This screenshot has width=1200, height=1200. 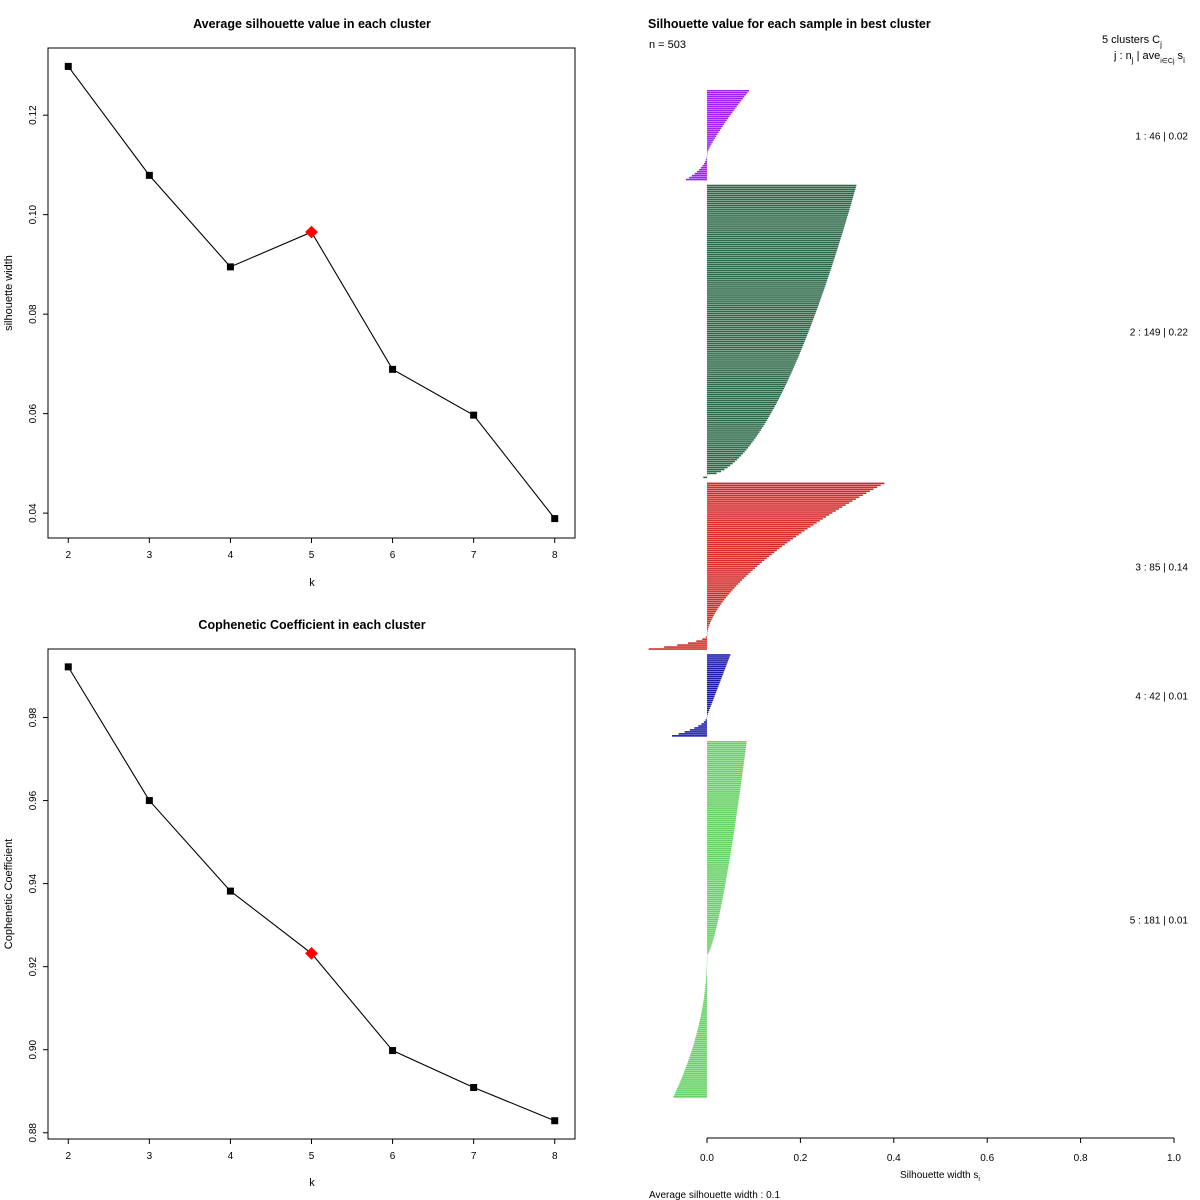 What do you see at coordinates (555, 555) in the screenshot?
I see `x-tick-label: 8` at bounding box center [555, 555].